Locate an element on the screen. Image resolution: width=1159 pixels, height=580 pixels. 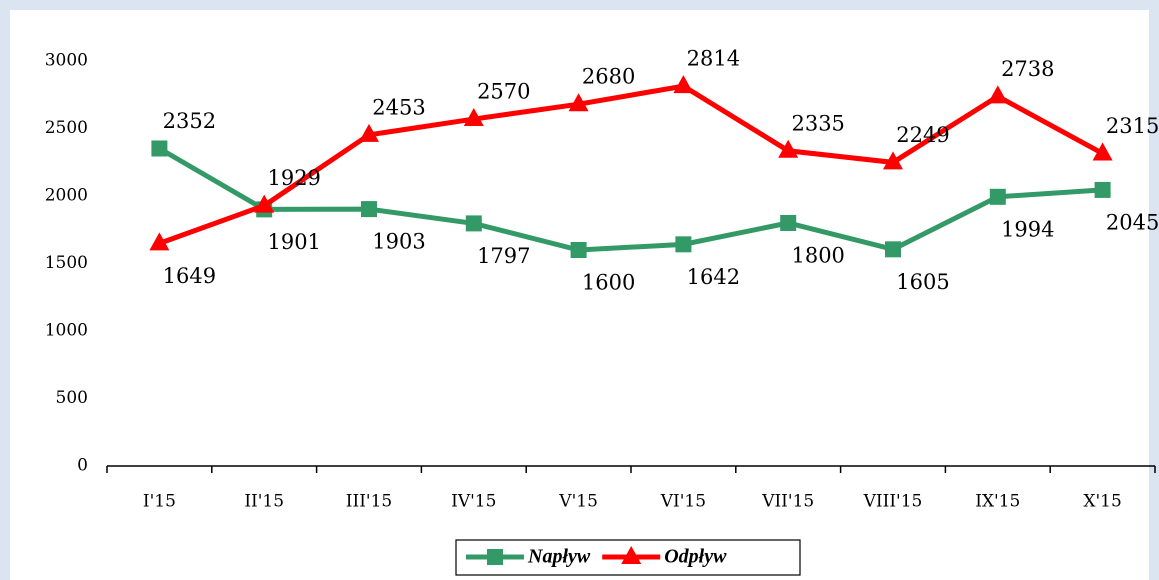
data-label: 2335 is located at coordinates (817, 123).